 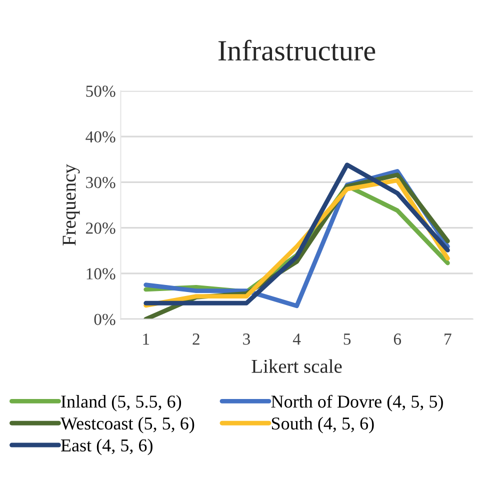 I want to click on y-tick-label: 10%, so click(x=101, y=274).